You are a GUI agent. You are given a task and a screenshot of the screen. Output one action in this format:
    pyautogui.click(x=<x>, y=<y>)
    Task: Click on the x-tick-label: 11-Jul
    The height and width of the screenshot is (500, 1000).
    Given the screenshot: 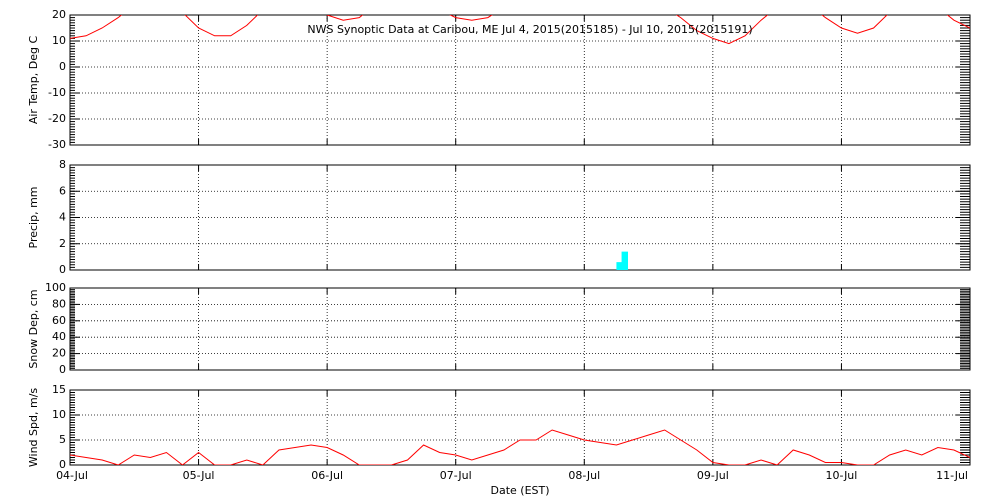 What is the action you would take?
    pyautogui.click(x=952, y=475)
    